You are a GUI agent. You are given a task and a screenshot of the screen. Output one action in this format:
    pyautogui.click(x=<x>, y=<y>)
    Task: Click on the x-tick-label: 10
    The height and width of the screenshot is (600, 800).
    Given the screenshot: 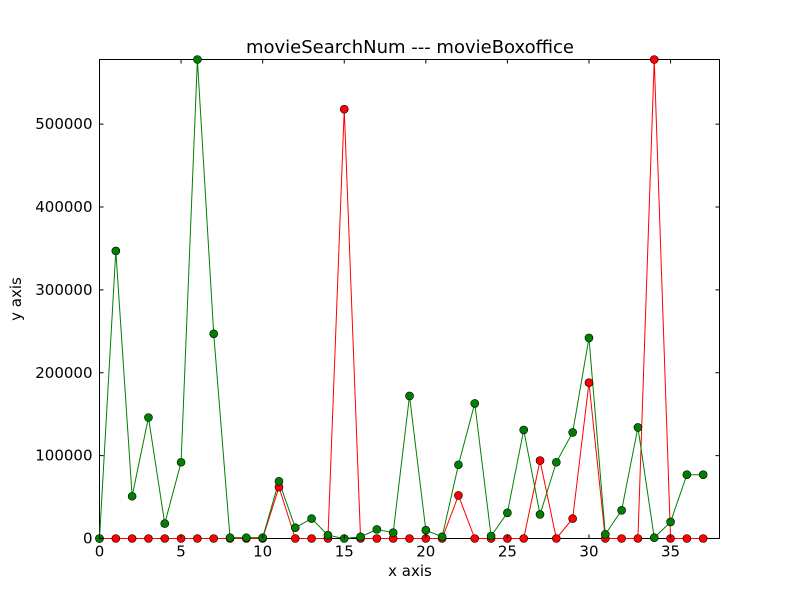 What is the action you would take?
    pyautogui.click(x=262, y=552)
    